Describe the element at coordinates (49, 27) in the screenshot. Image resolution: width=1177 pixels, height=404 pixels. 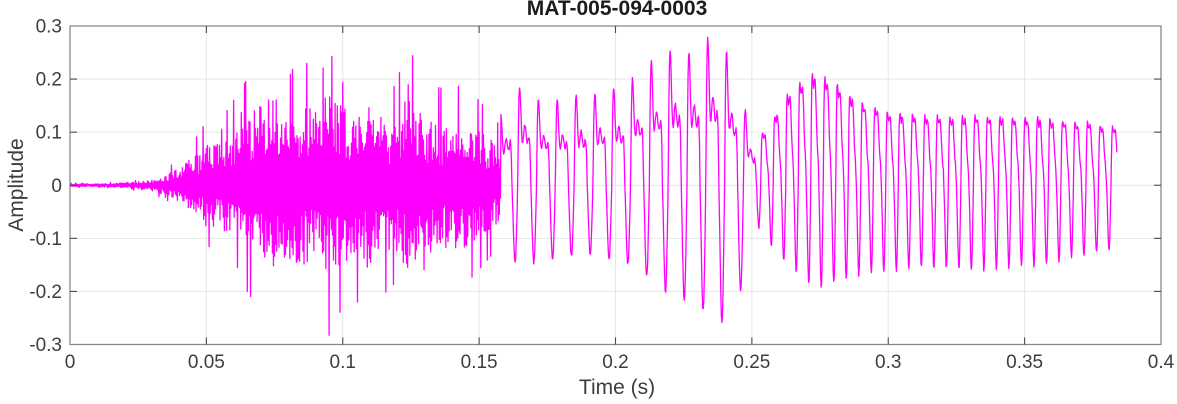
I see `y-tick-label: 0.3` at that location.